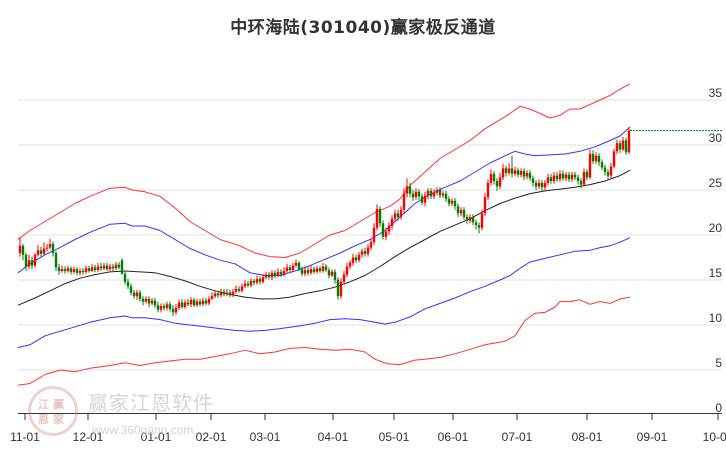  I want to click on x-tick-label: 06-01, so click(453, 437).